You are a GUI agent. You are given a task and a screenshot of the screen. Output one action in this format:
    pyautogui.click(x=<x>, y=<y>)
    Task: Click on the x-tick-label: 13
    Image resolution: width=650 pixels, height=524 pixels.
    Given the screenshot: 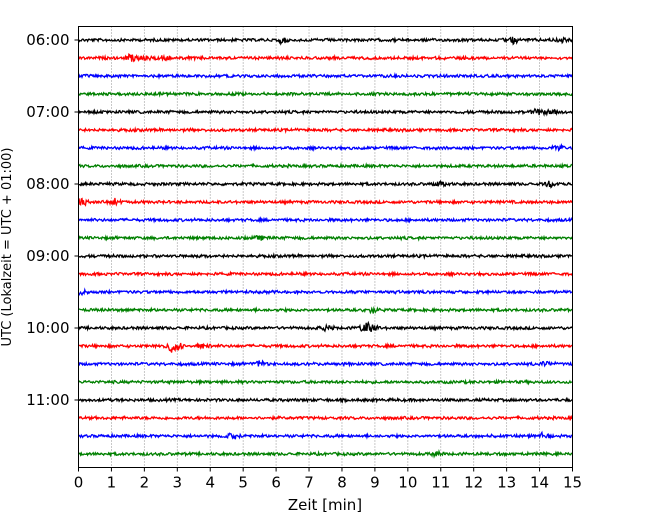 What is the action you would take?
    pyautogui.click(x=506, y=483)
    